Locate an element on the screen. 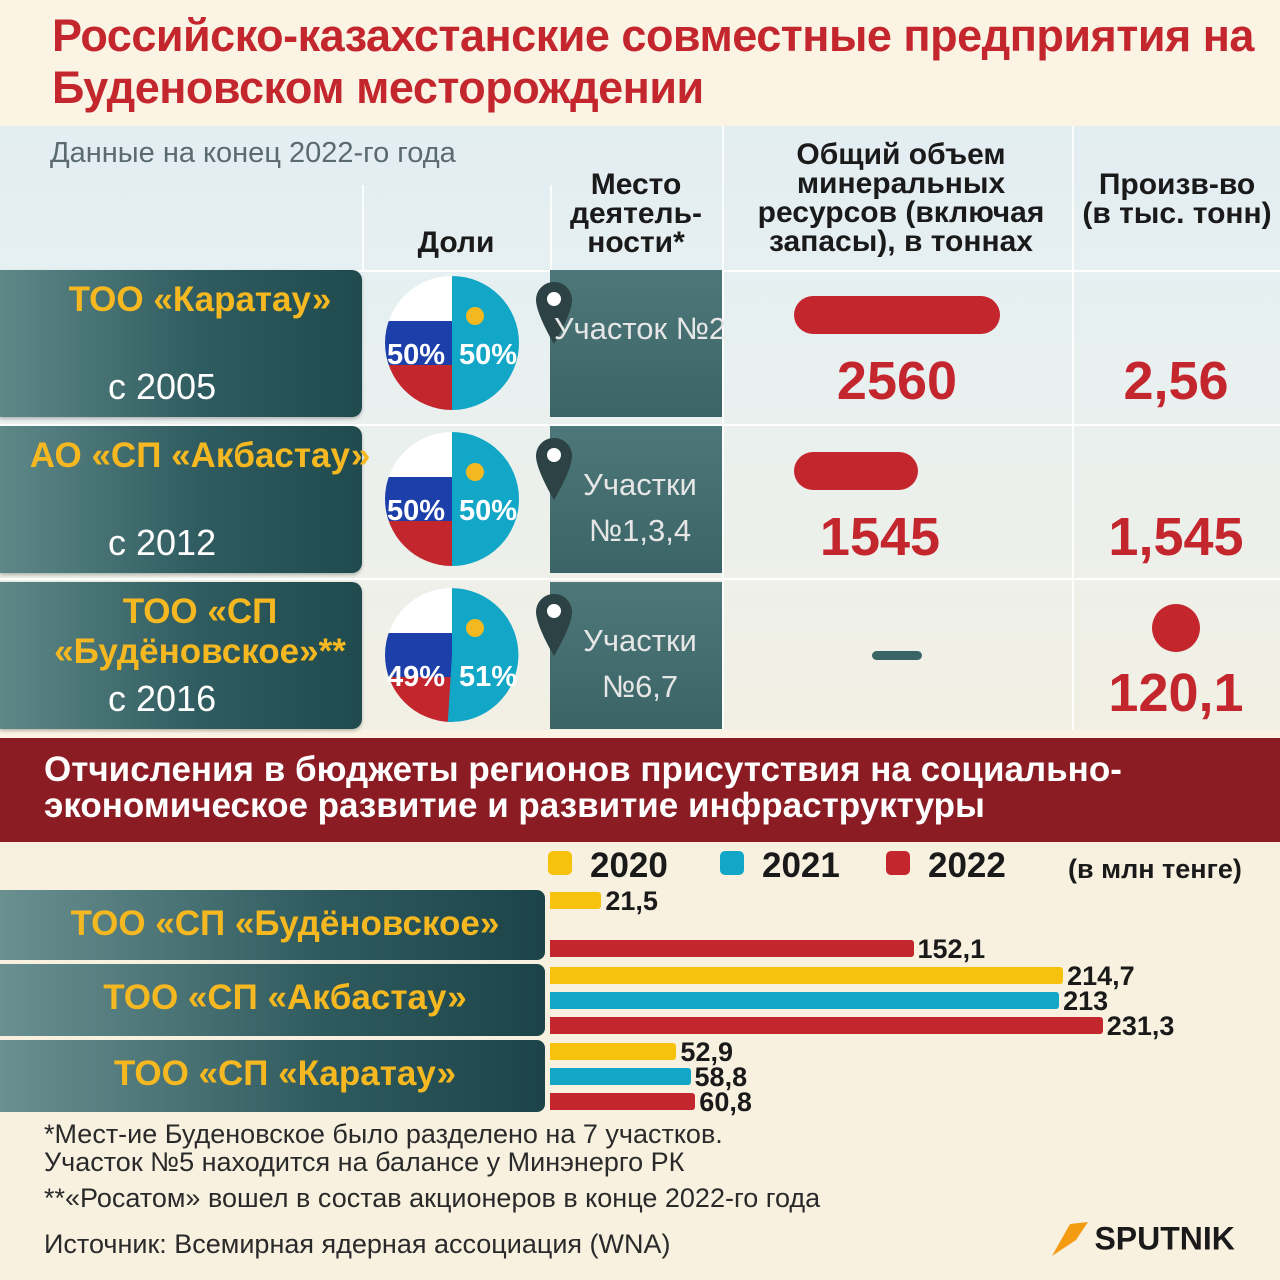 The height and width of the screenshot is (1280, 1280). company-card-akbastau: АО «СП «Акбастау» с 2012 is located at coordinates (185, 499).